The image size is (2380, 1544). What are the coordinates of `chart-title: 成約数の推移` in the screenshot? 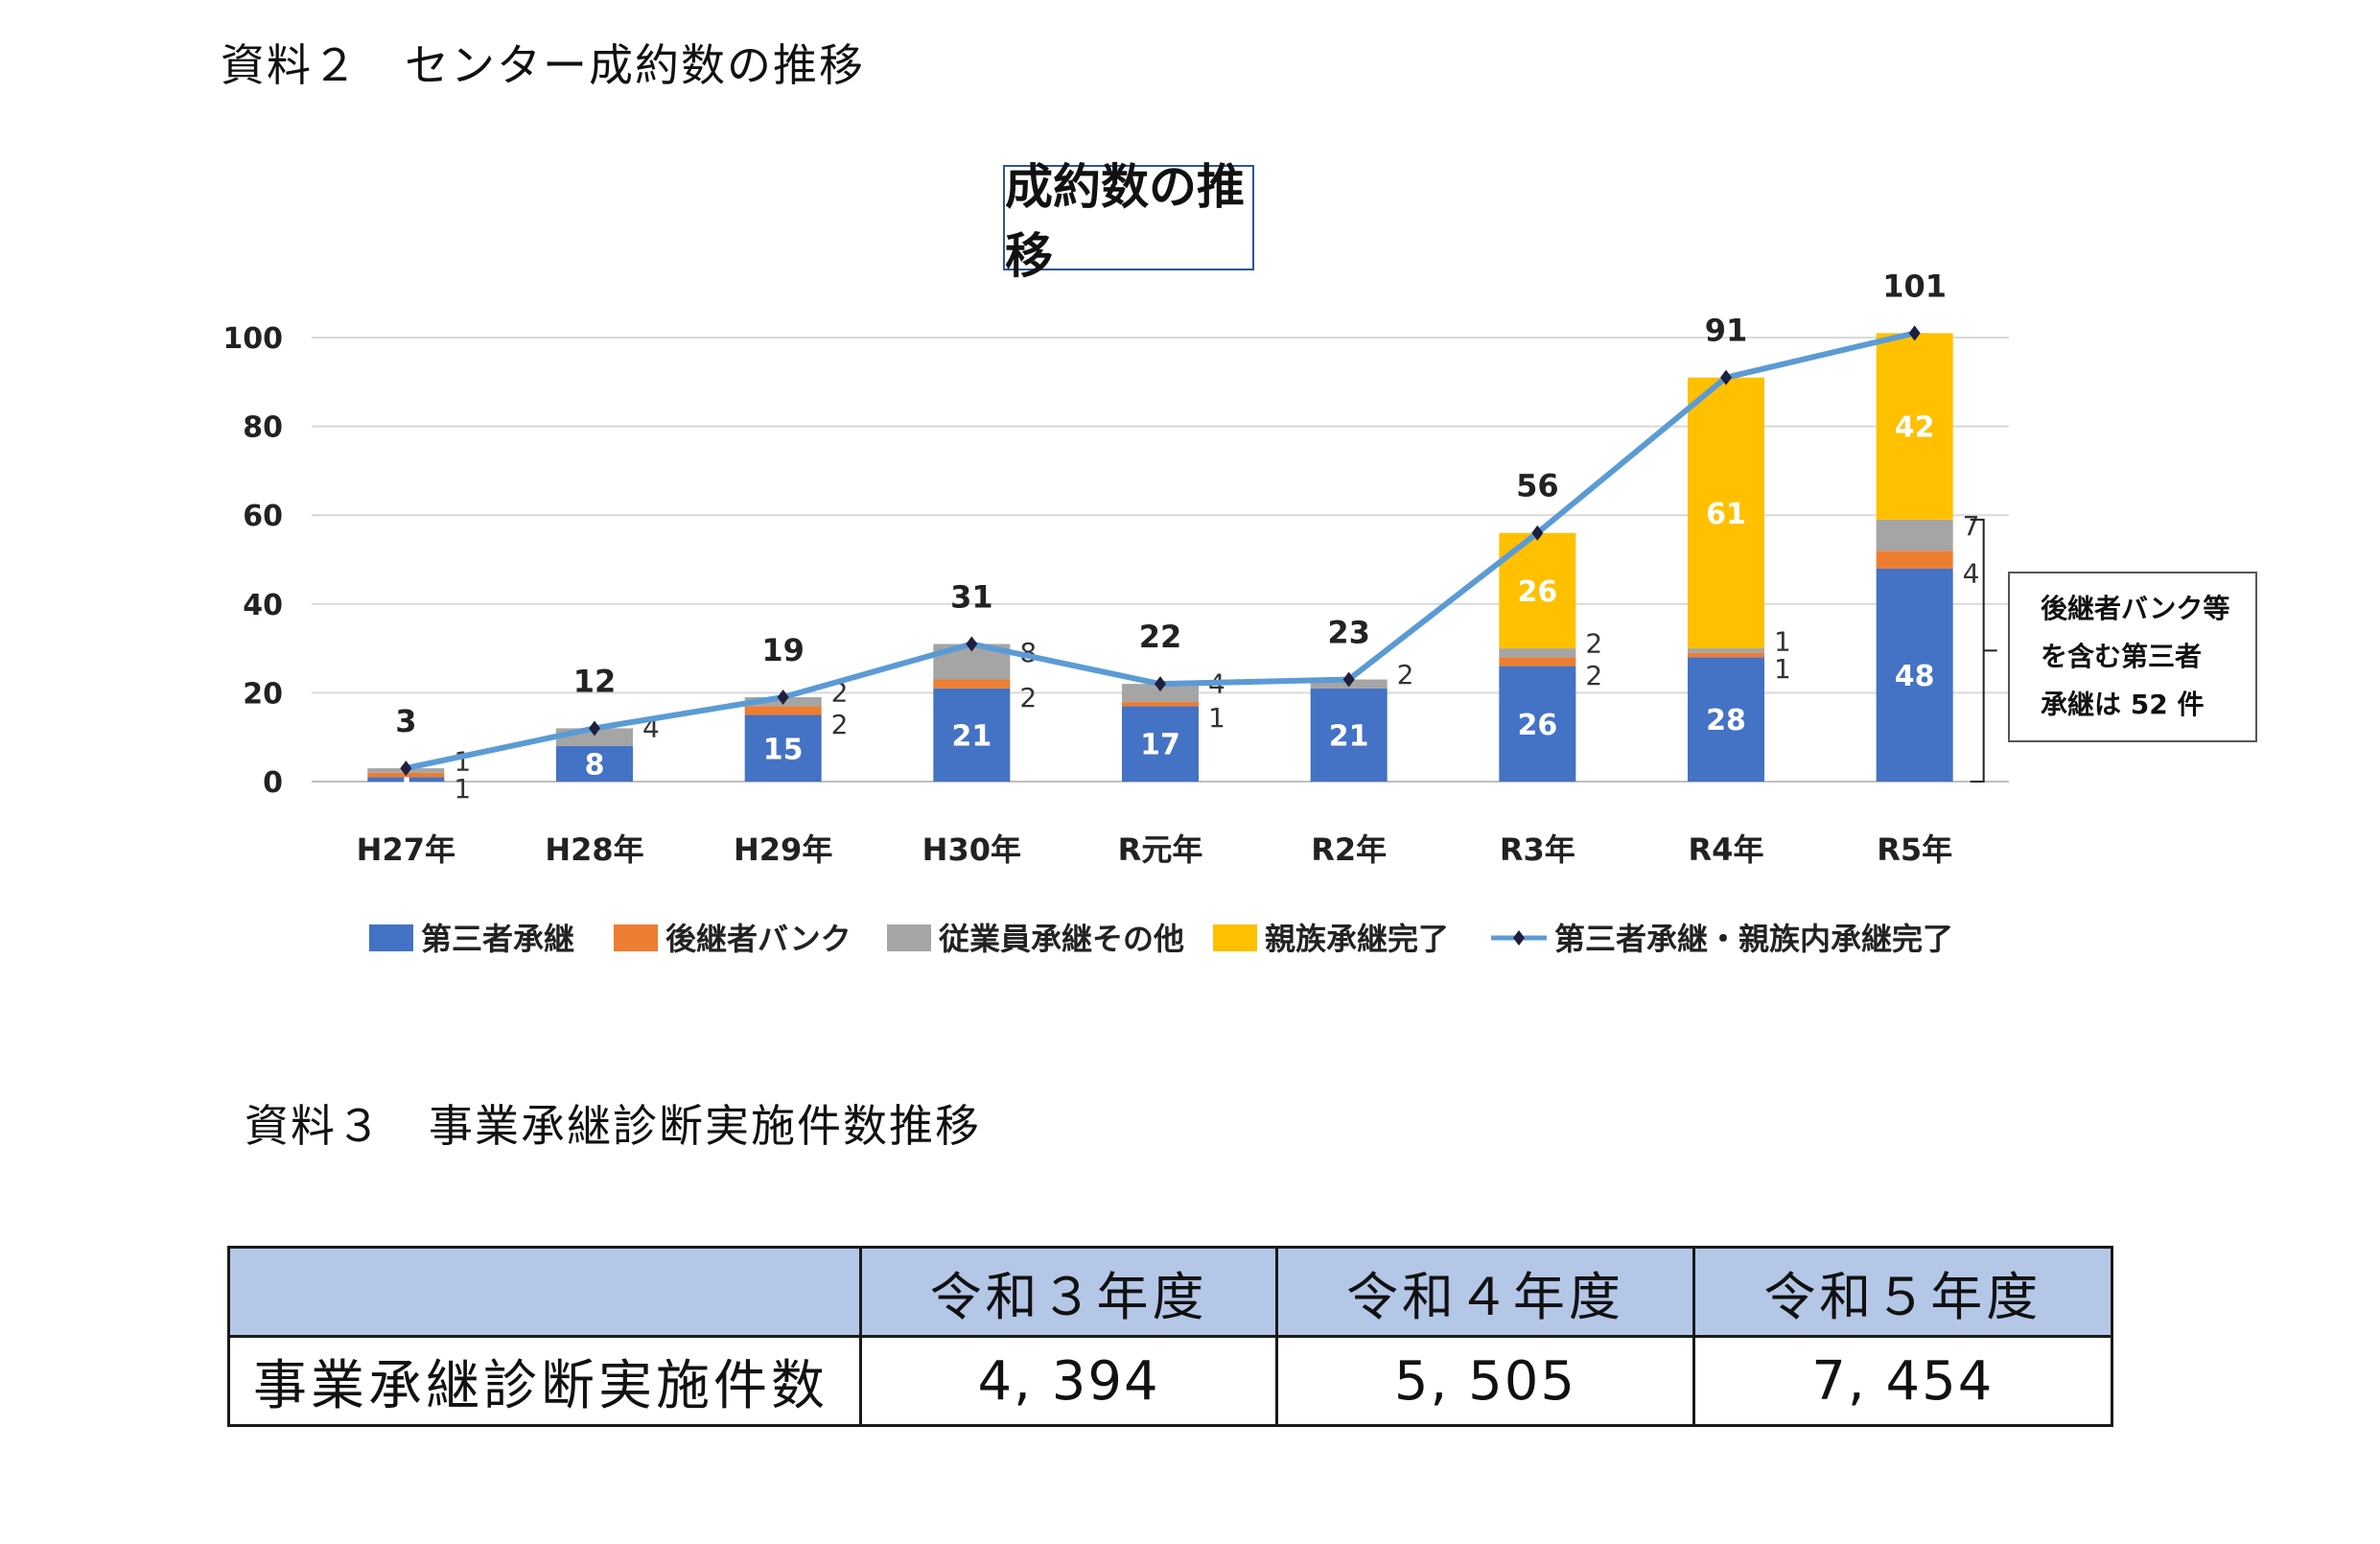 It's located at (1128, 221).